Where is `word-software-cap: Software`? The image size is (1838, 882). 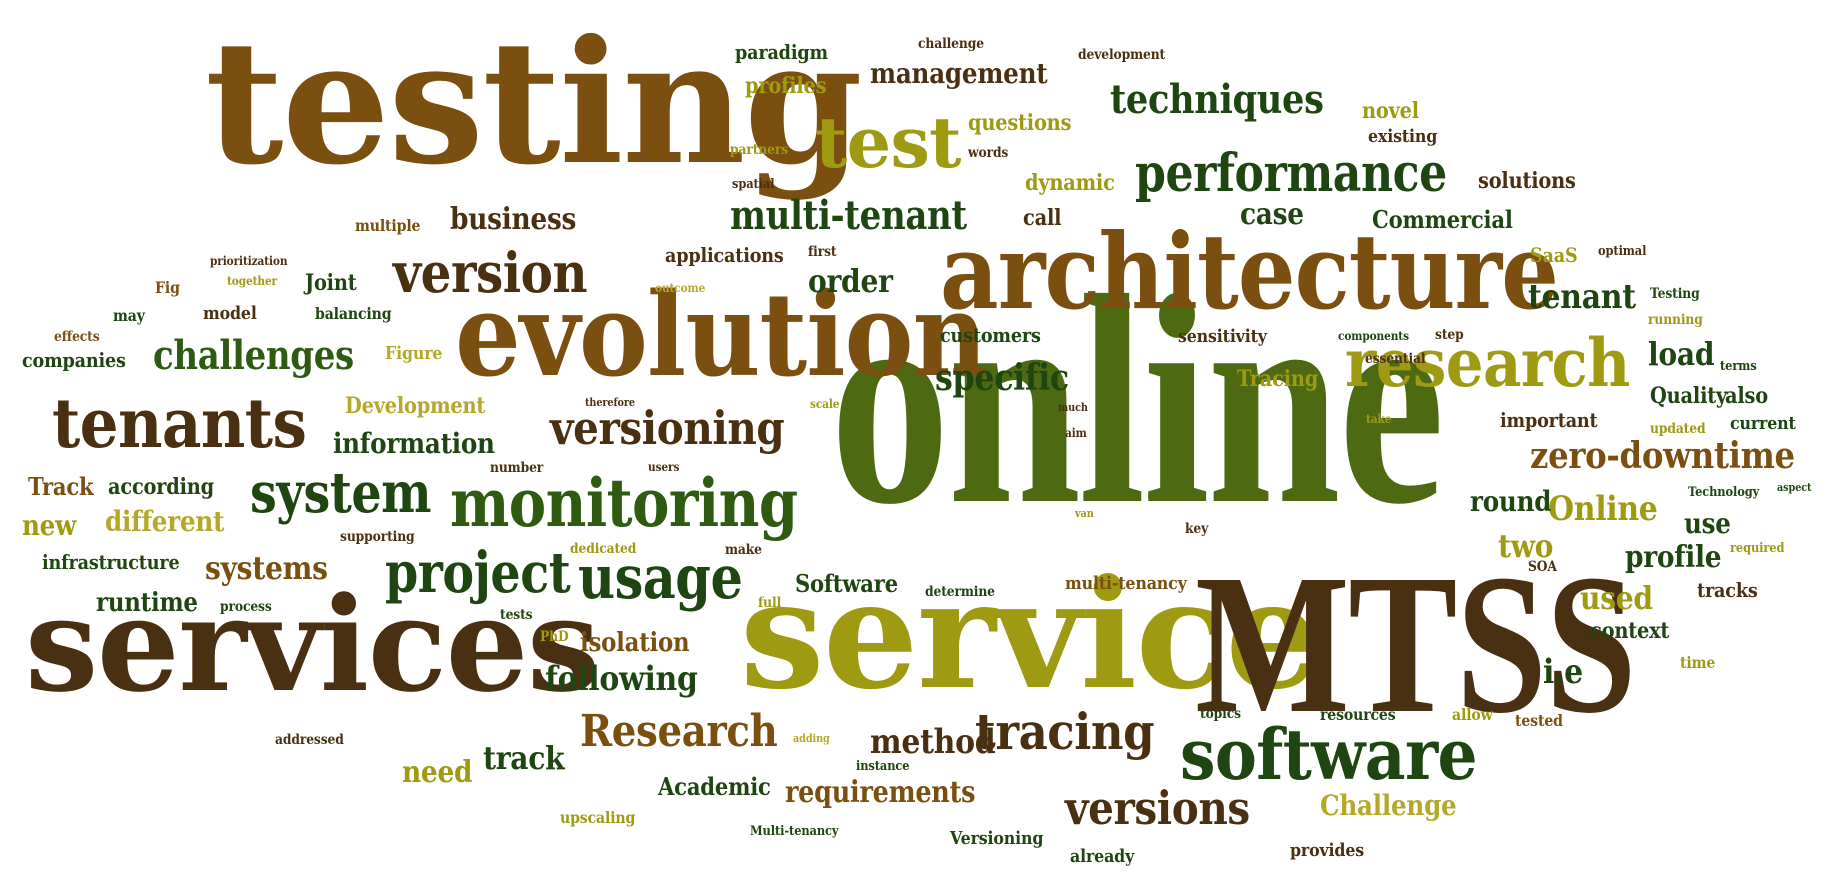 word-software-cap: Software is located at coordinates (846, 583).